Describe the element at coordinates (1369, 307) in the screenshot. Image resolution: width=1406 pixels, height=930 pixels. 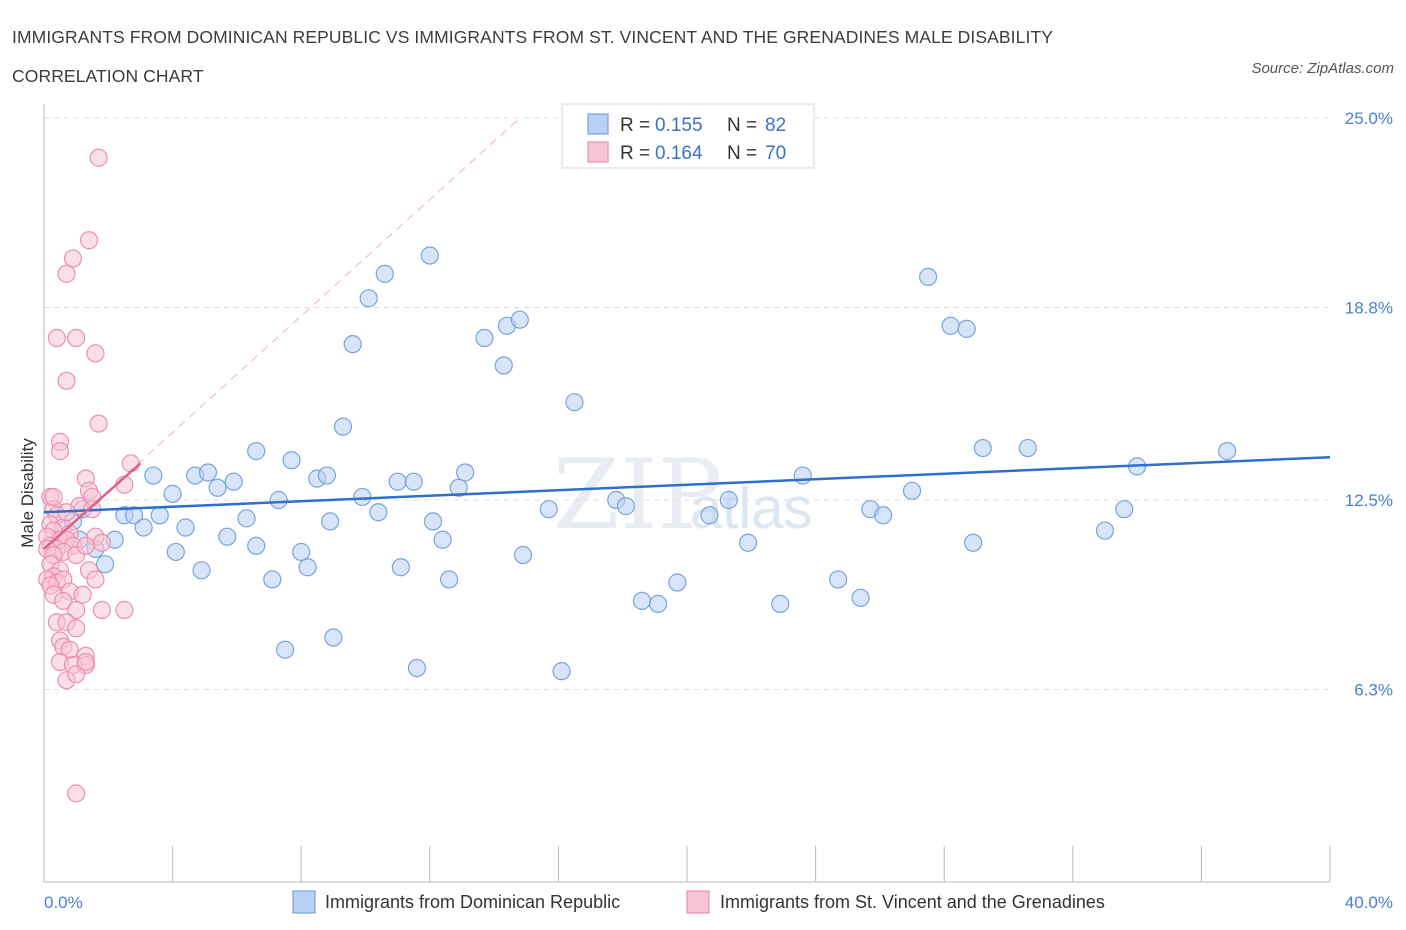
I see `y-tick-label: 18.8%` at that location.